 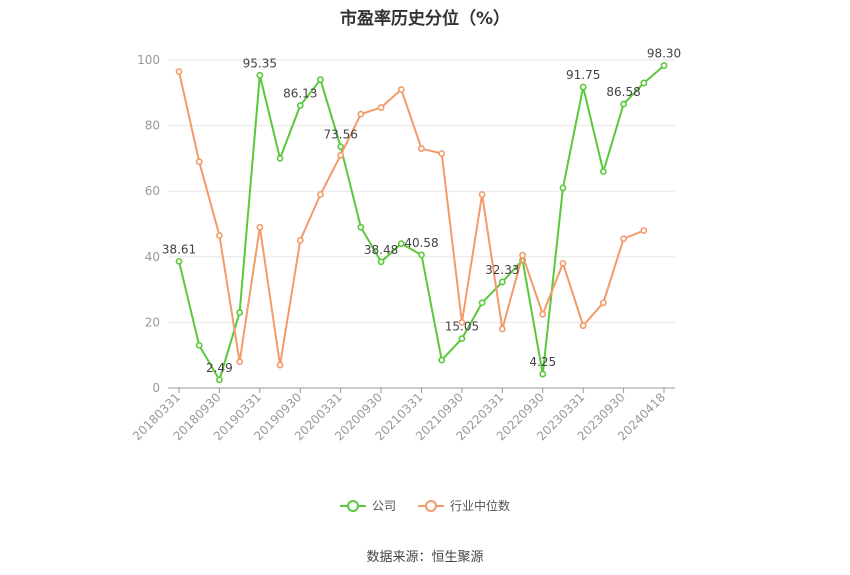 What do you see at coordinates (381, 250) in the screenshot?
I see `data-label: 38.48` at bounding box center [381, 250].